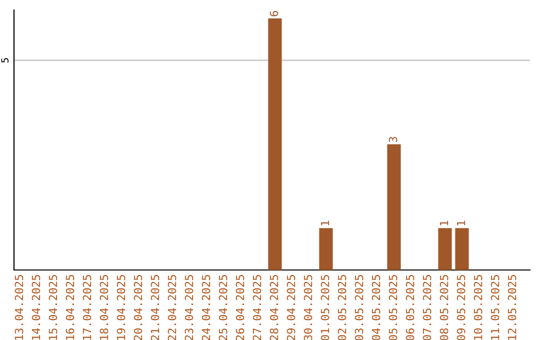  I want to click on data-label: 3, so click(393, 139).